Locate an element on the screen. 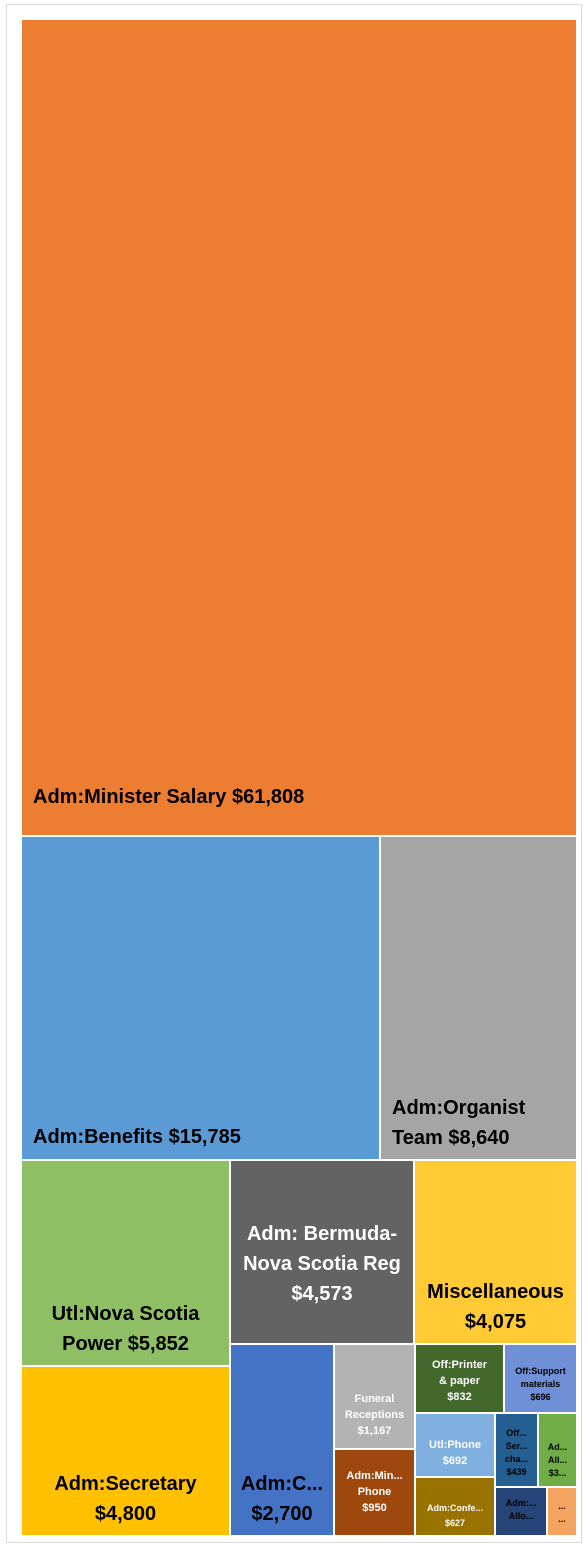 Image resolution: width=586 pixels, height=1547 pixels. treemap-label-support-materials: Off:Support materials $696 is located at coordinates (540, 1384).